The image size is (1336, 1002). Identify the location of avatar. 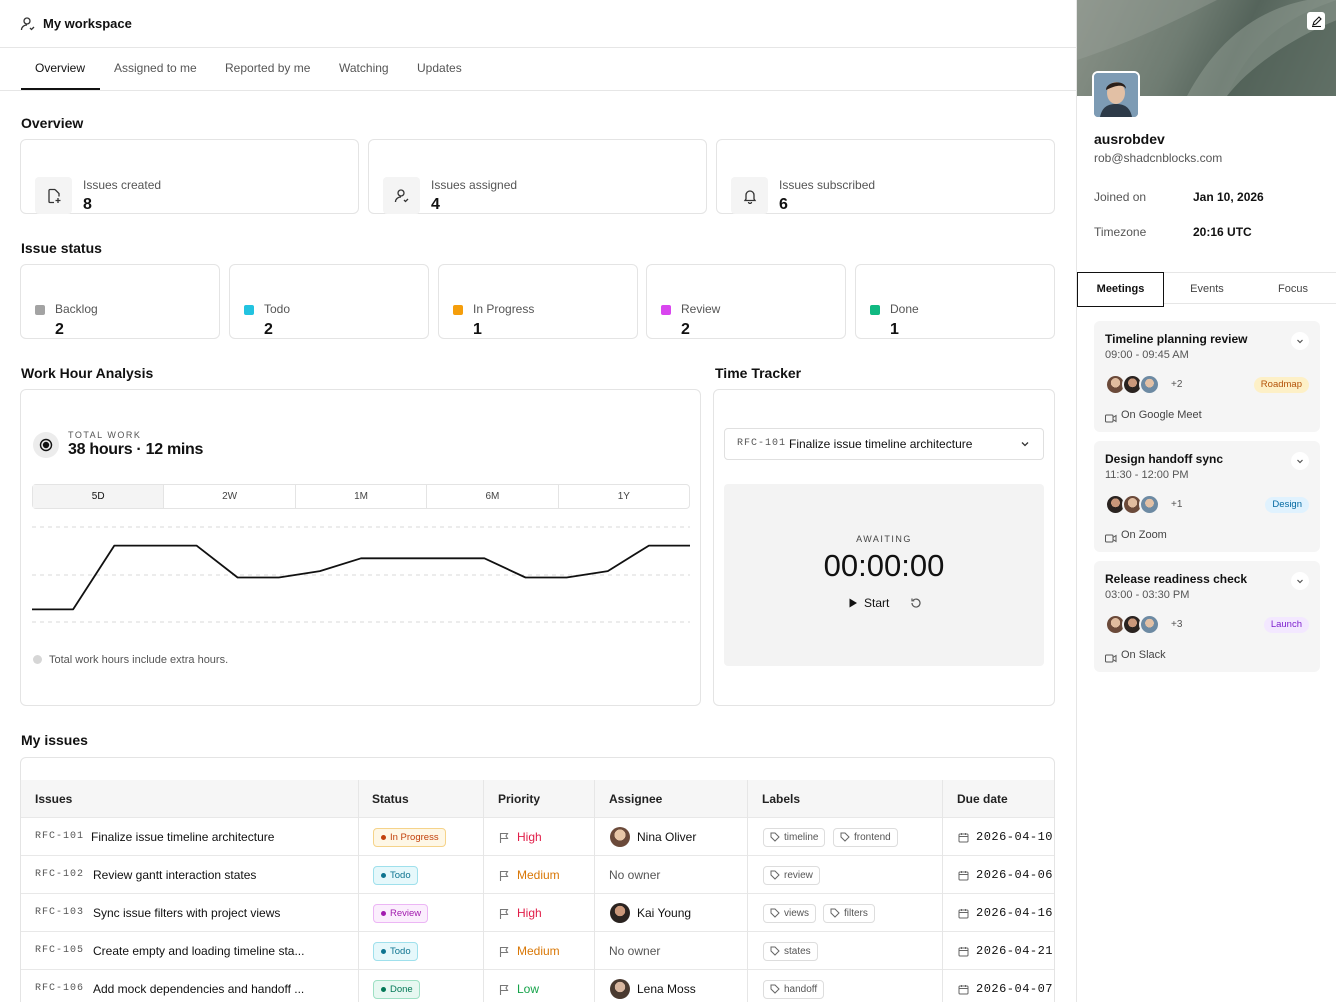
(620, 913).